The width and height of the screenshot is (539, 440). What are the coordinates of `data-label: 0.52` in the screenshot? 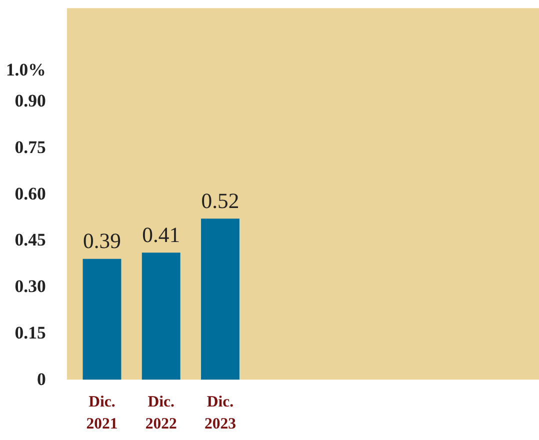 It's located at (220, 200).